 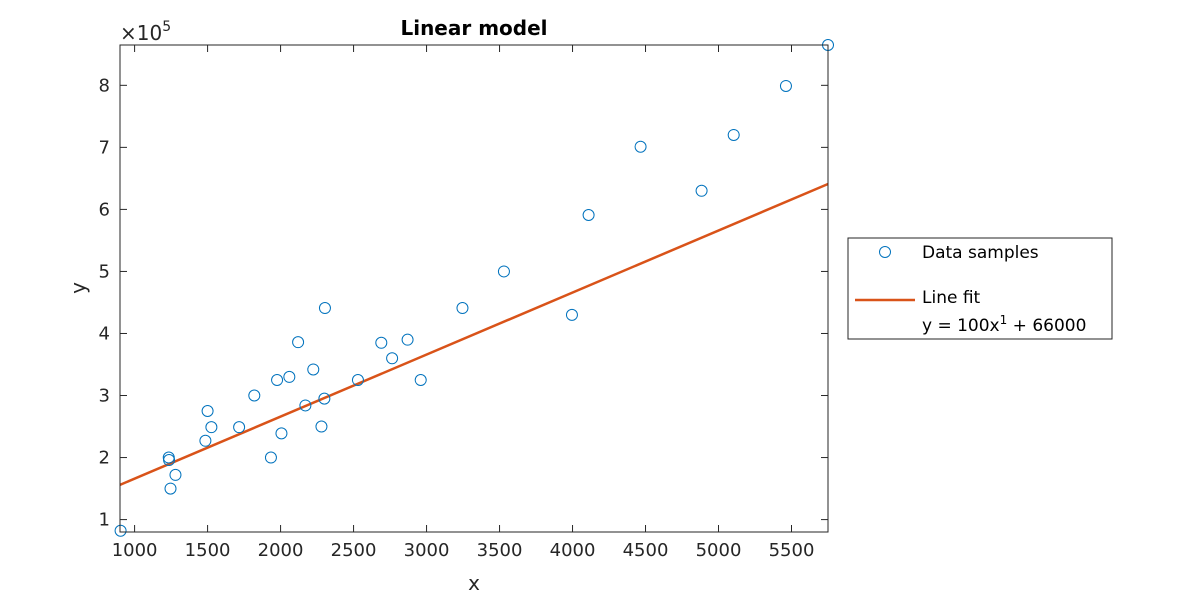 What do you see at coordinates (573, 550) in the screenshot?
I see `x-tick-label: 4000` at bounding box center [573, 550].